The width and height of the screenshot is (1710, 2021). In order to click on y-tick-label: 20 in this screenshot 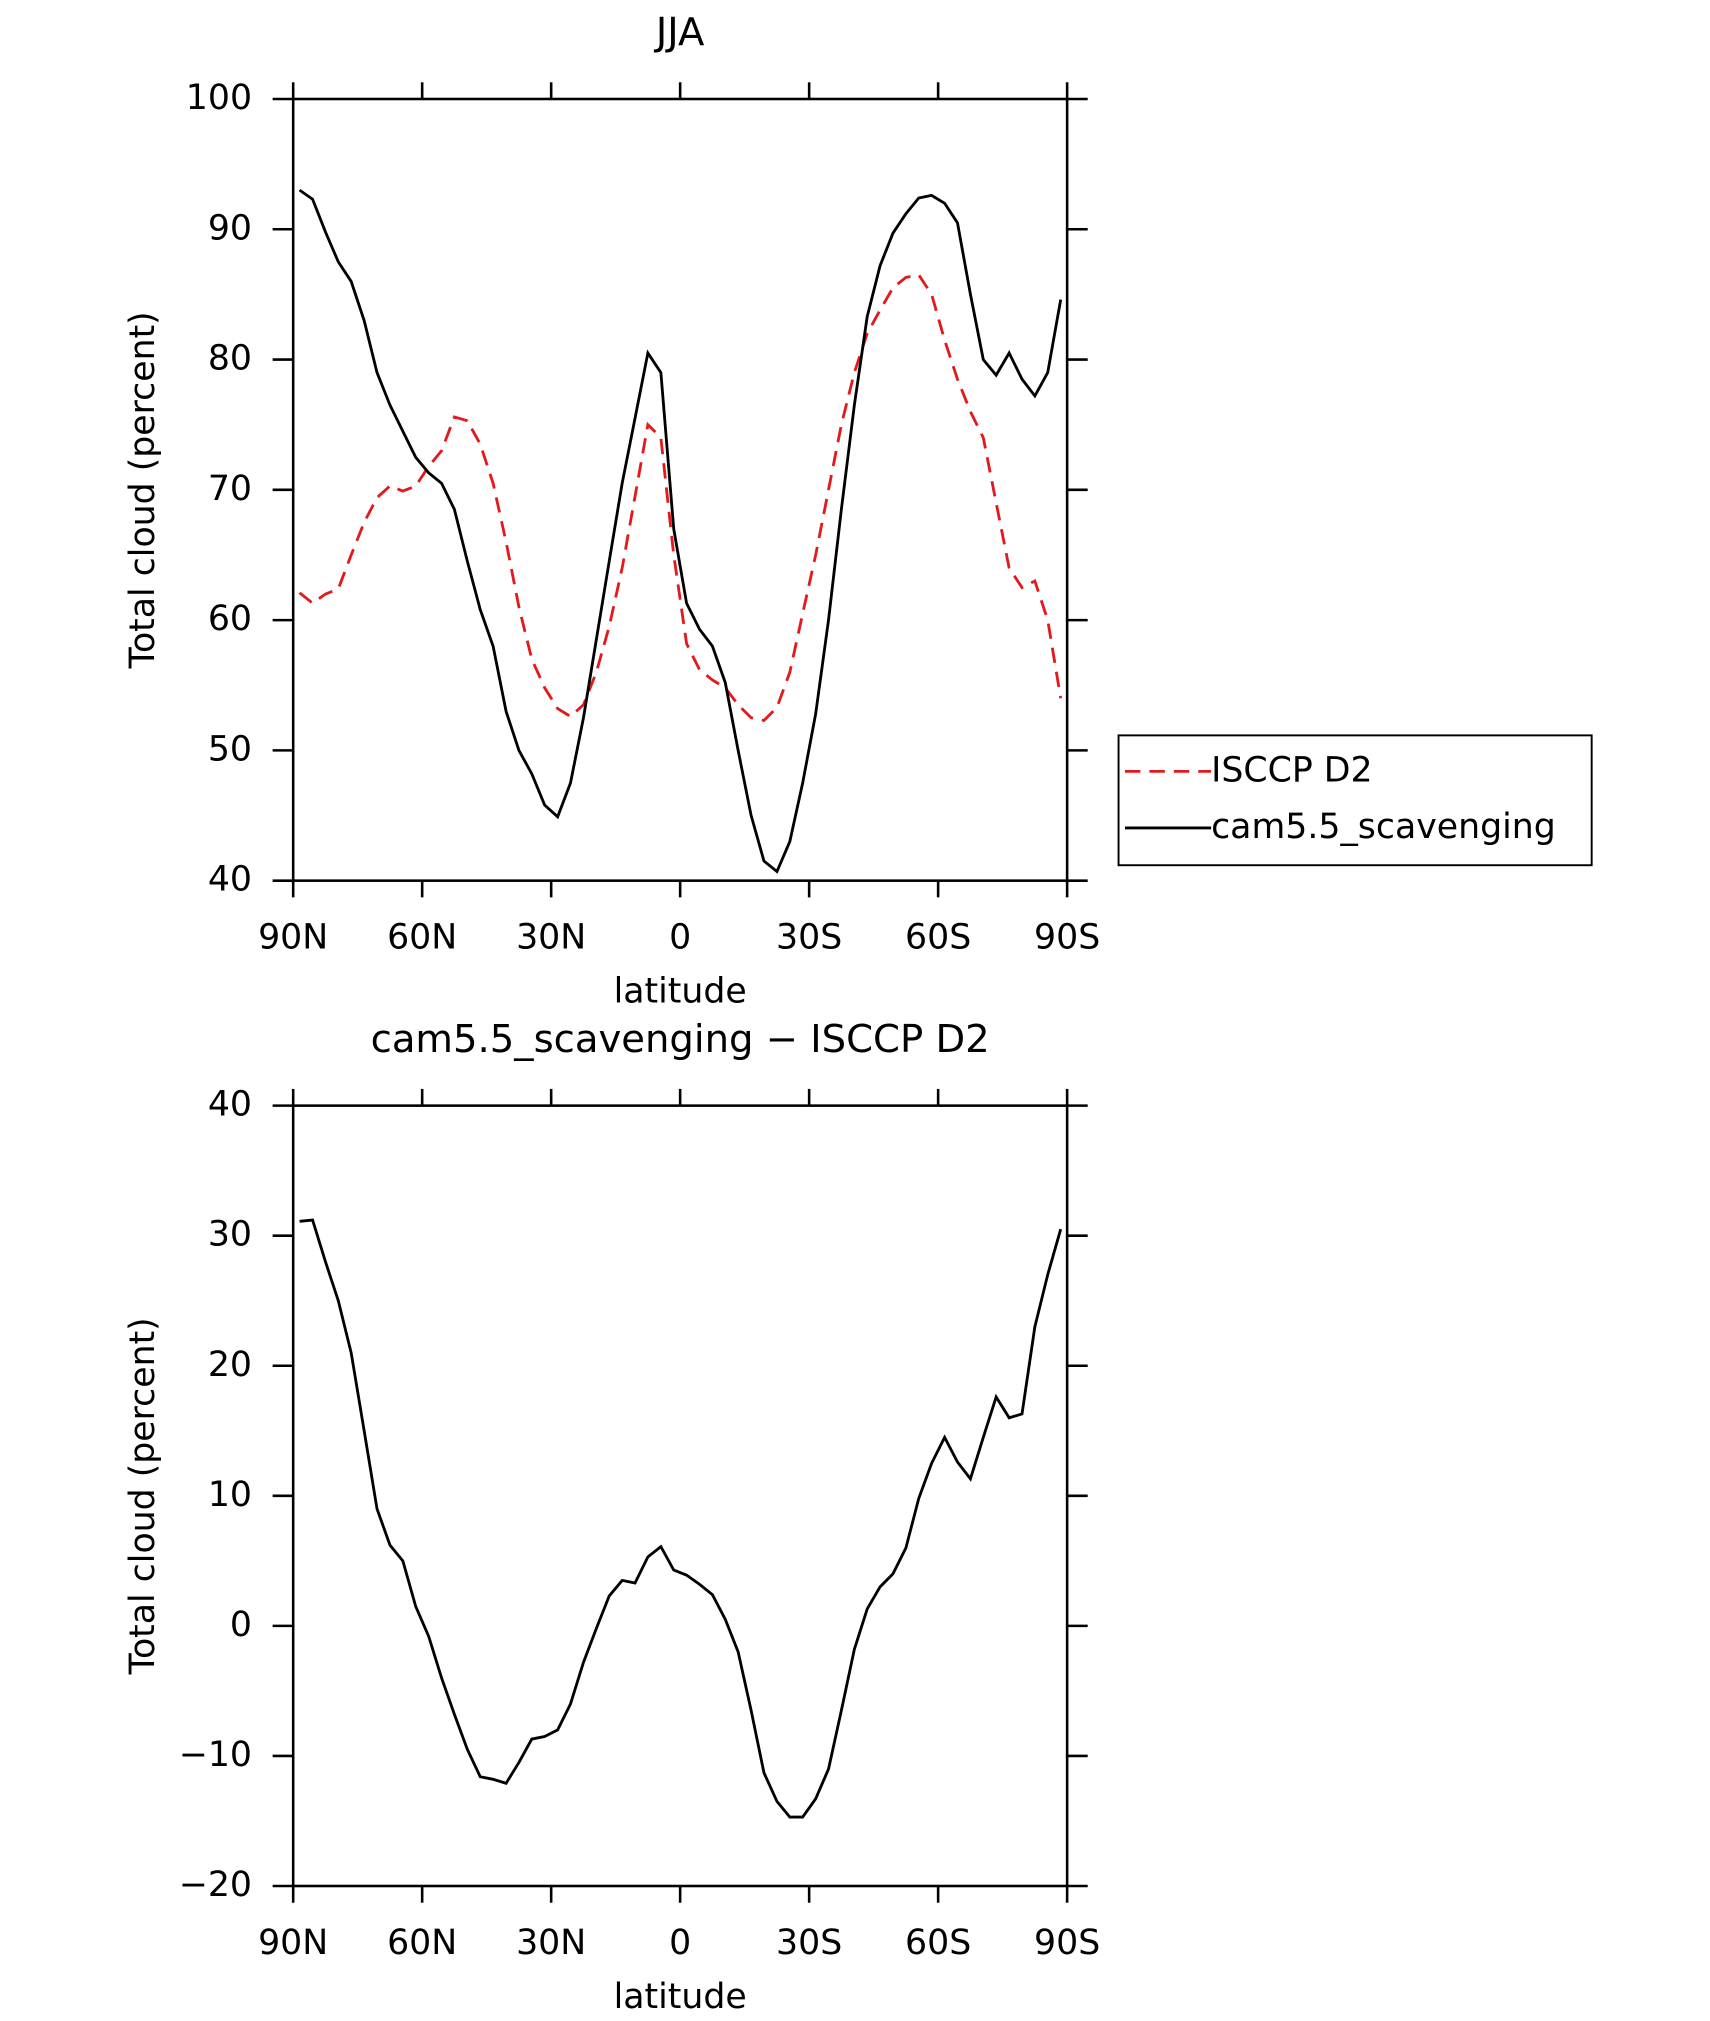, I will do `click(230, 1365)`.